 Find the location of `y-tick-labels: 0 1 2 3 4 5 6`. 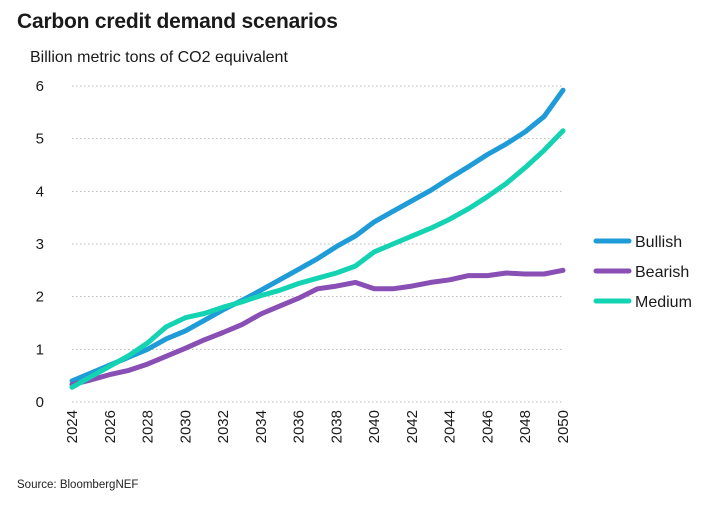

y-tick-labels: 0 1 2 3 4 5 6 is located at coordinates (40, 244).